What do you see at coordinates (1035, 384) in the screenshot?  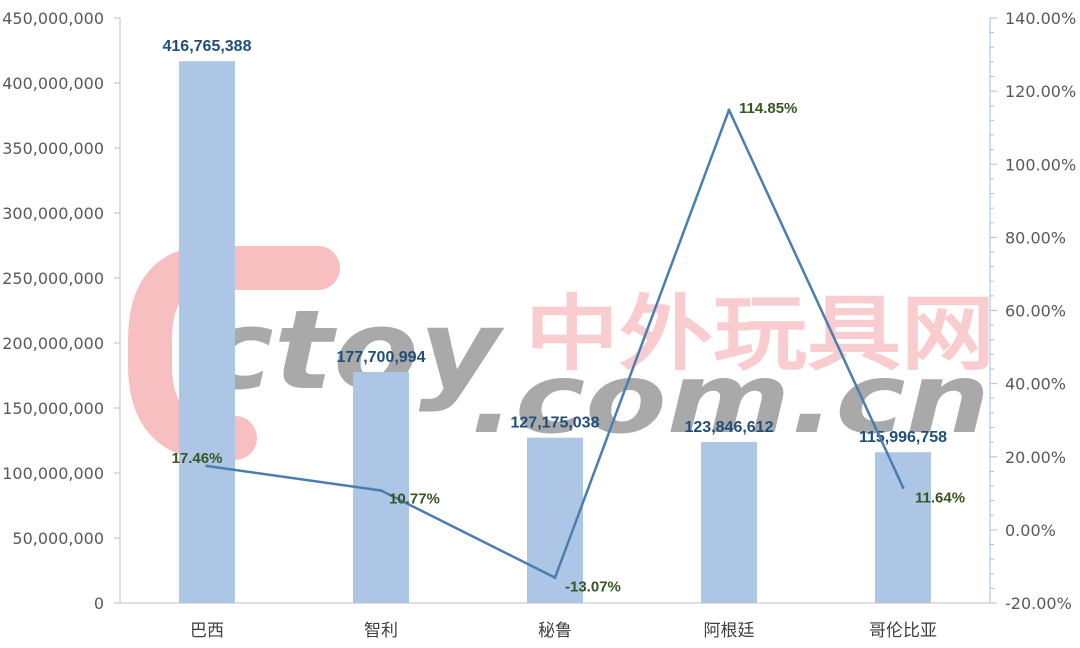 I see `right-axis-tick-label: 40.00%` at bounding box center [1035, 384].